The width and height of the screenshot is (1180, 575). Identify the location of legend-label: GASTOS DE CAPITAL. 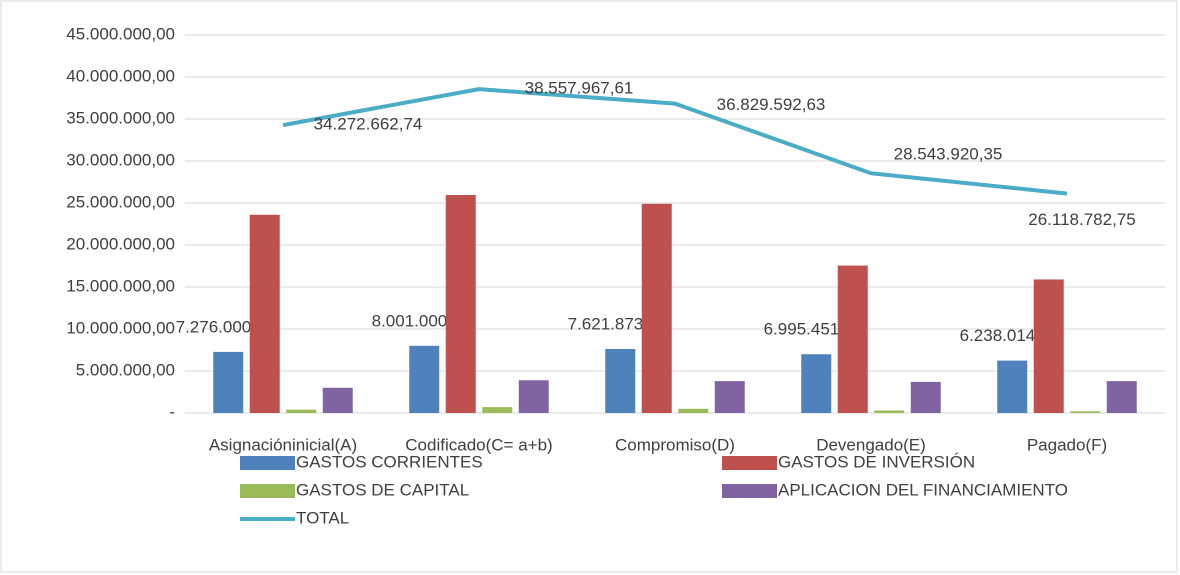
(382, 489).